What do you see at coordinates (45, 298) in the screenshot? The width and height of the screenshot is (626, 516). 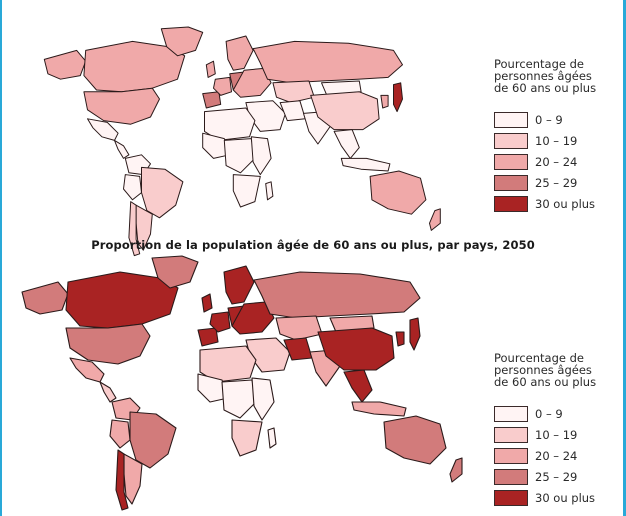 I see `country-alaska` at bounding box center [45, 298].